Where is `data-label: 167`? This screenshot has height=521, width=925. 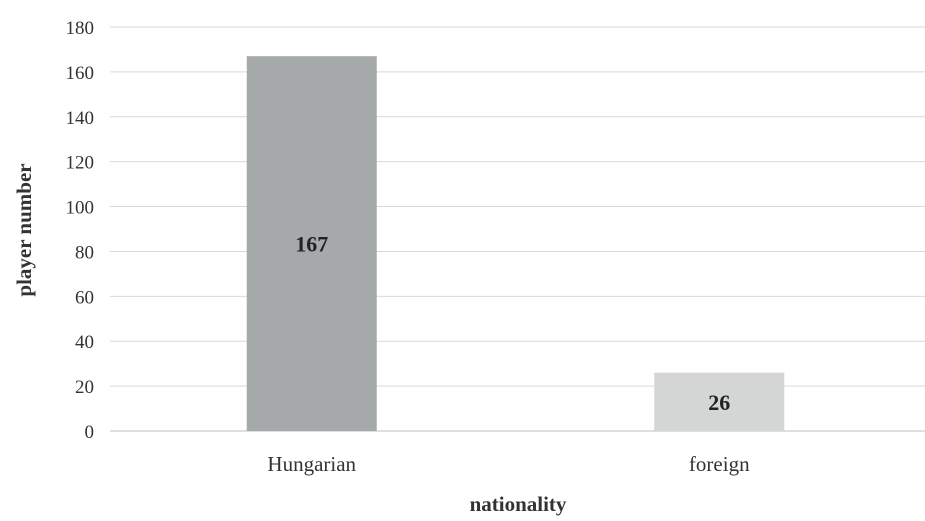 data-label: 167 is located at coordinates (311, 244).